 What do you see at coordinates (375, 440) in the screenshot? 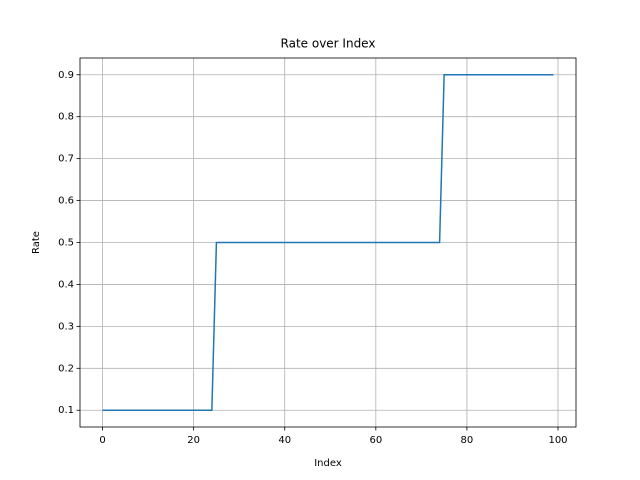
I see `x-tick-label: 60` at bounding box center [375, 440].